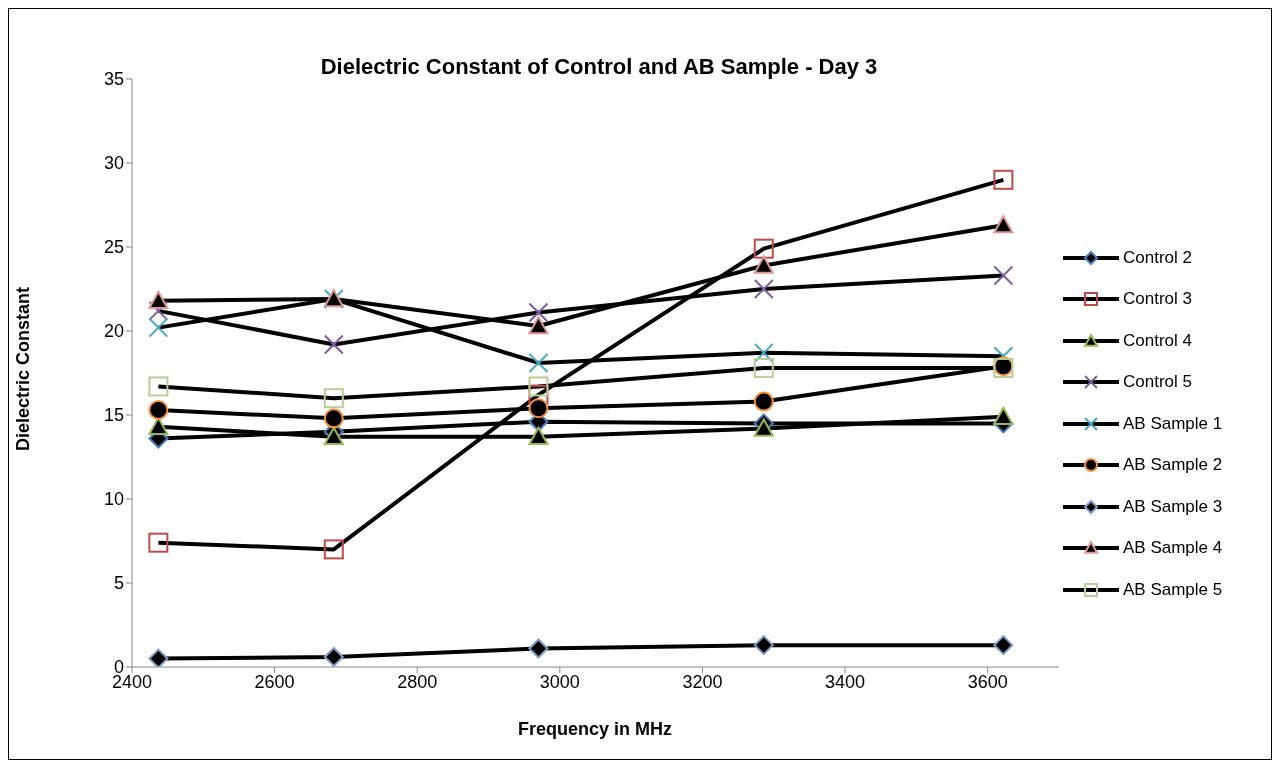 The width and height of the screenshot is (1279, 768). What do you see at coordinates (118, 583) in the screenshot?
I see `y-tick-label: 5` at bounding box center [118, 583].